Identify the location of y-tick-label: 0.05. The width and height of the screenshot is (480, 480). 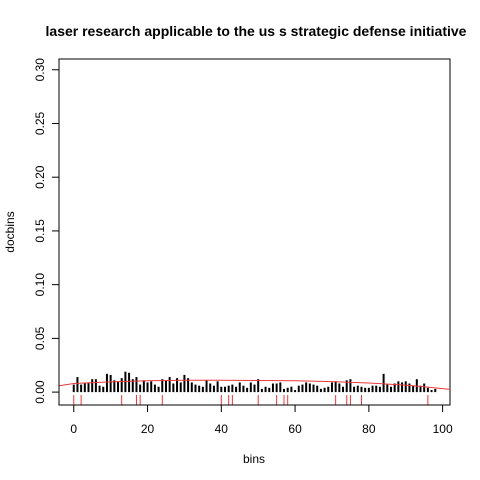
(40, 338).